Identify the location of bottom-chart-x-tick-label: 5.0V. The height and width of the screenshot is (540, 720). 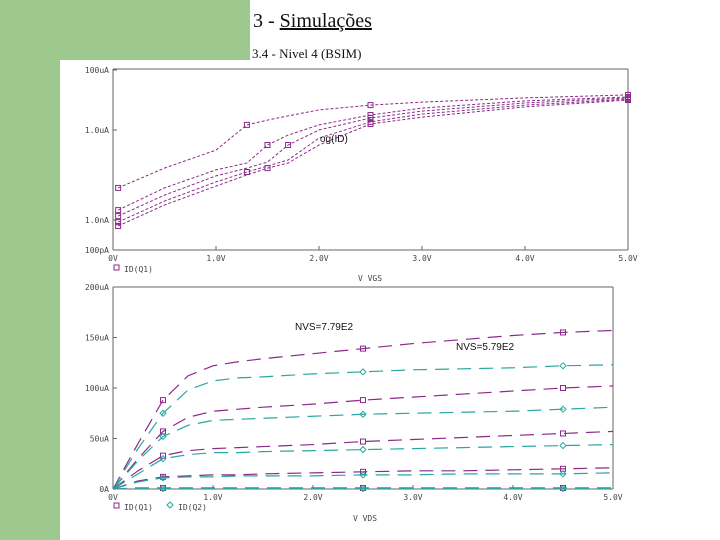
(612, 497).